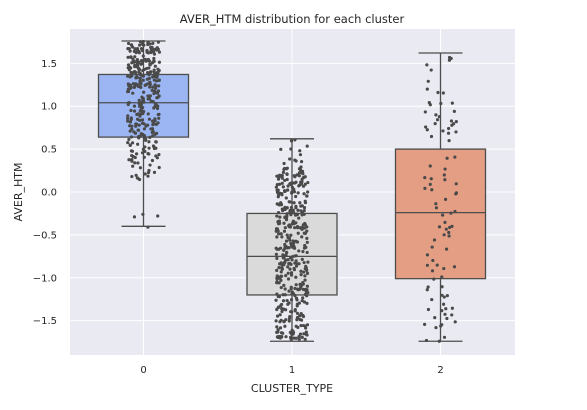 This screenshot has height=410, width=587. What do you see at coordinates (440, 214) in the screenshot?
I see `box-iqr` at bounding box center [440, 214].